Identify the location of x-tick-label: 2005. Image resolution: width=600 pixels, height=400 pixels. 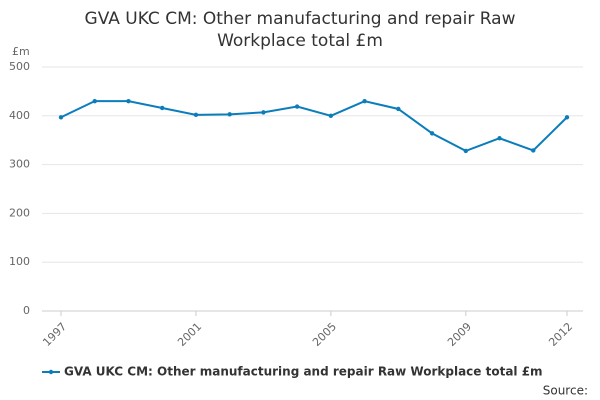
(324, 334).